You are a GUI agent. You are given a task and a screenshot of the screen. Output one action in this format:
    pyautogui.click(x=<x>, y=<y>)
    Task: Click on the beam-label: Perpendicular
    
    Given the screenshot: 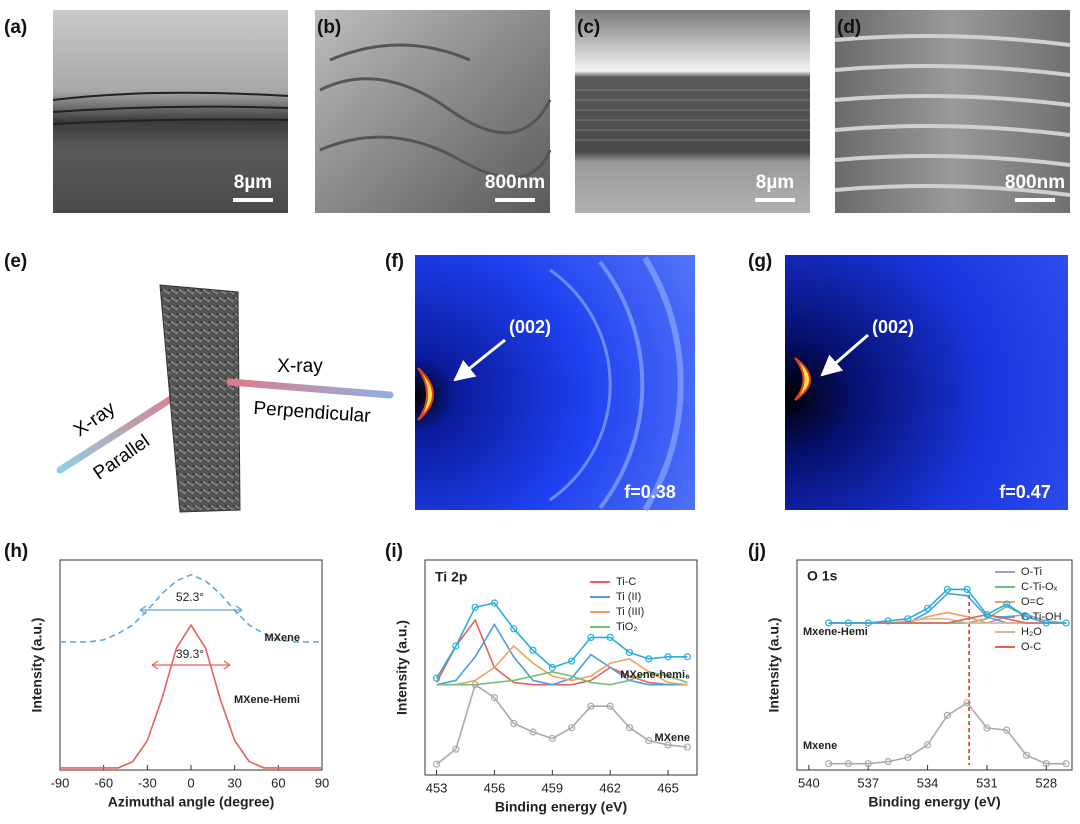 What is the action you would take?
    pyautogui.click(x=312, y=412)
    